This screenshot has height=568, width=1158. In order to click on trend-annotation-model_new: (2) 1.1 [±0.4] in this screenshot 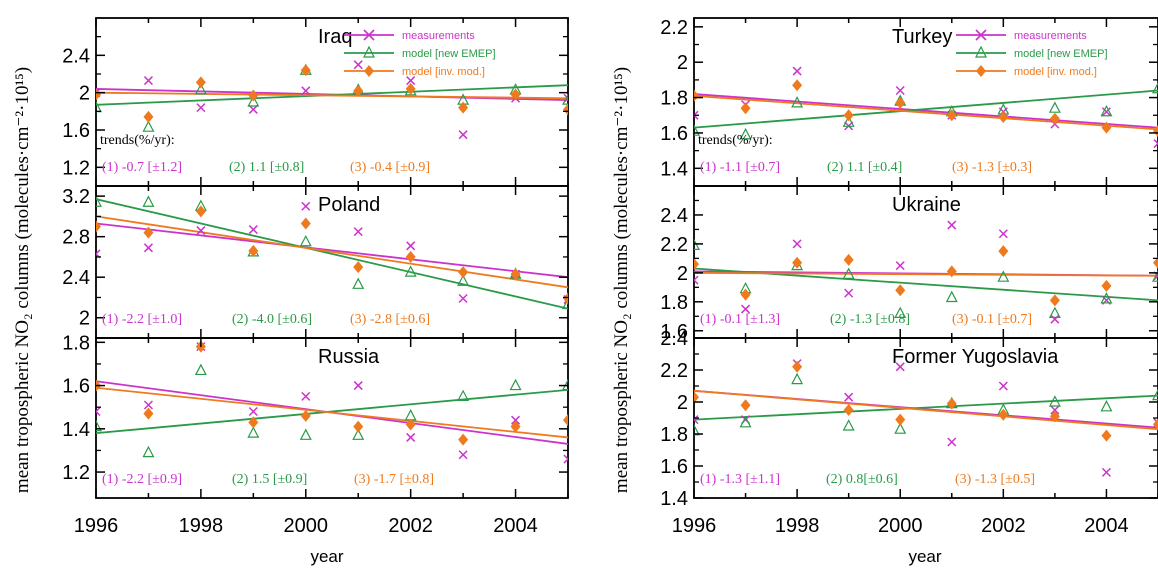, I will do `click(864, 167)`.